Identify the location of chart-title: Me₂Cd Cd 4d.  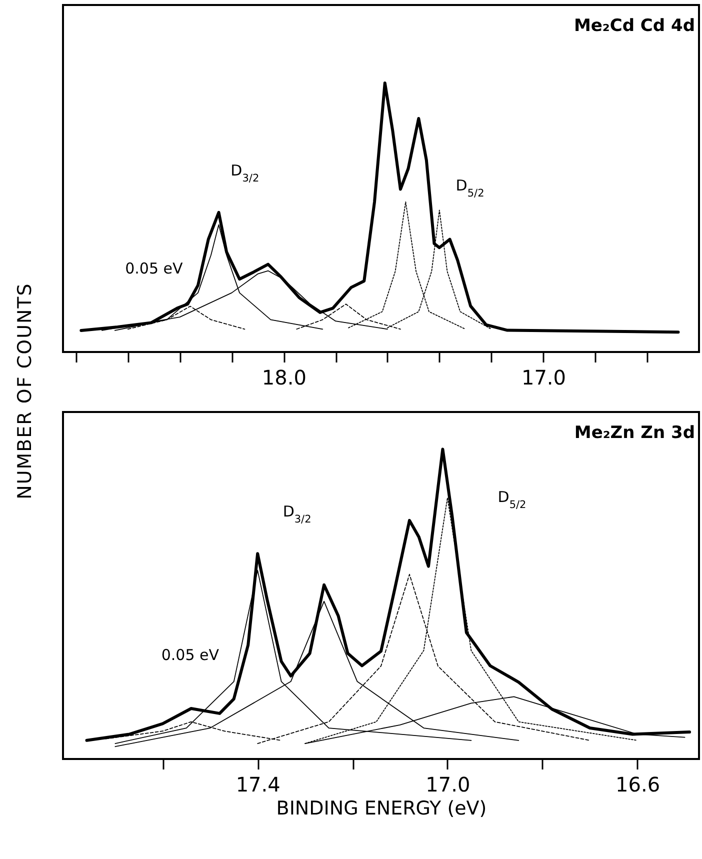
(634, 26).